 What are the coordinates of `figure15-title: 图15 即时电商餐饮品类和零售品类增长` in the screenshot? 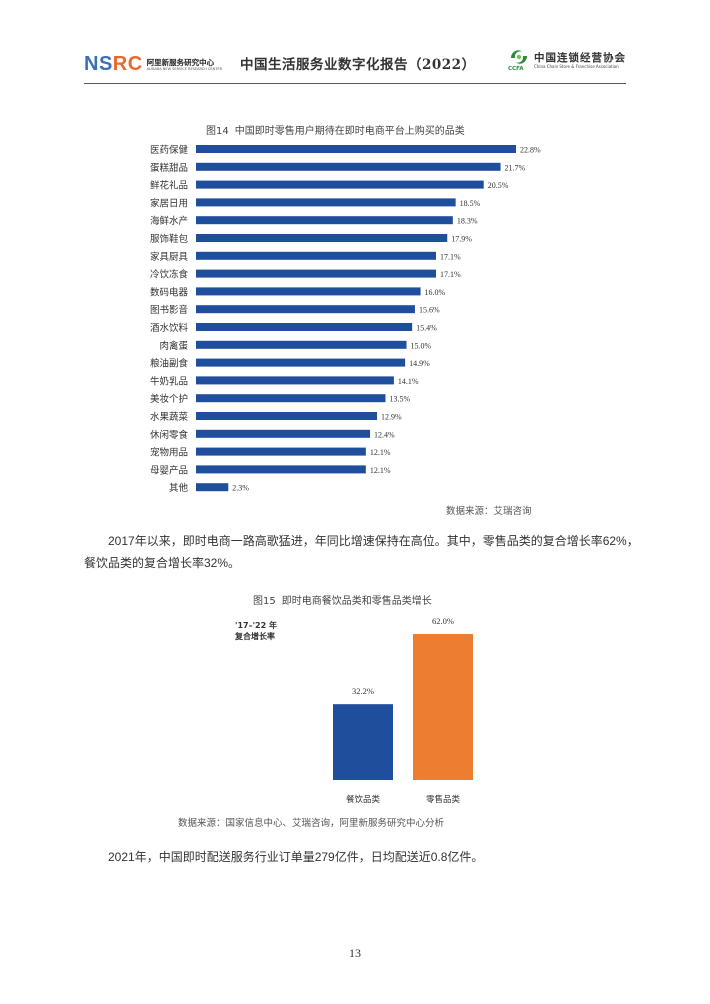 It's located at (345, 599).